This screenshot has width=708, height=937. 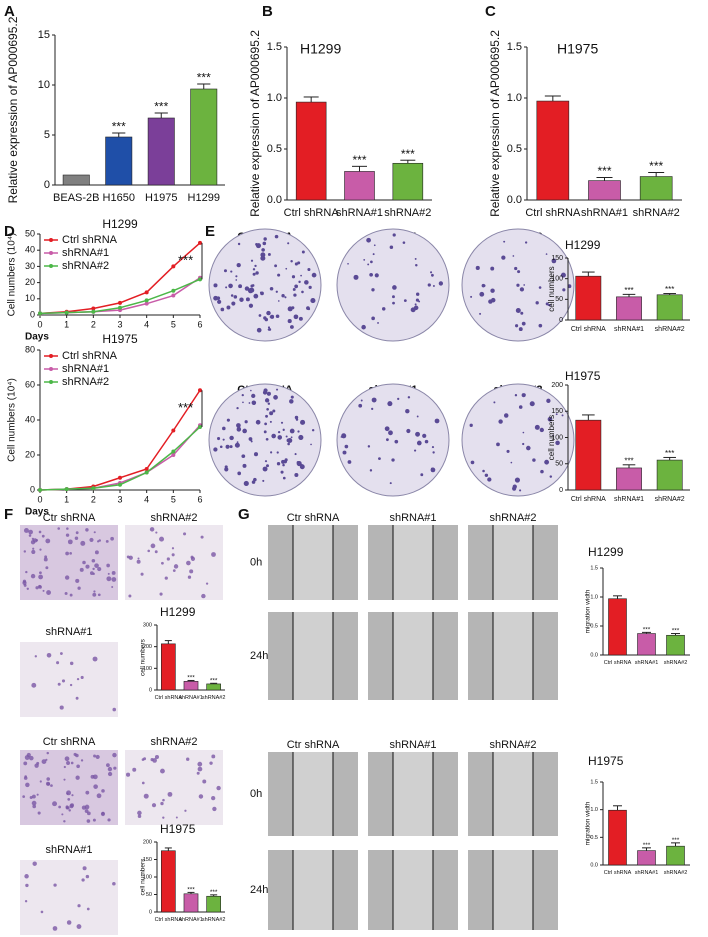 What do you see at coordinates (13, 109) in the screenshot?
I see `y-axis-label: Relative expression of AP000695.2` at bounding box center [13, 109].